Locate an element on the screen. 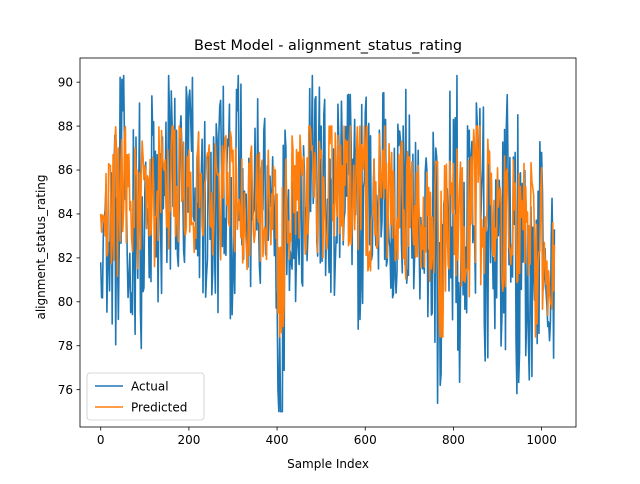  y-axis-label: alignment_status_rating is located at coordinates (41, 246).